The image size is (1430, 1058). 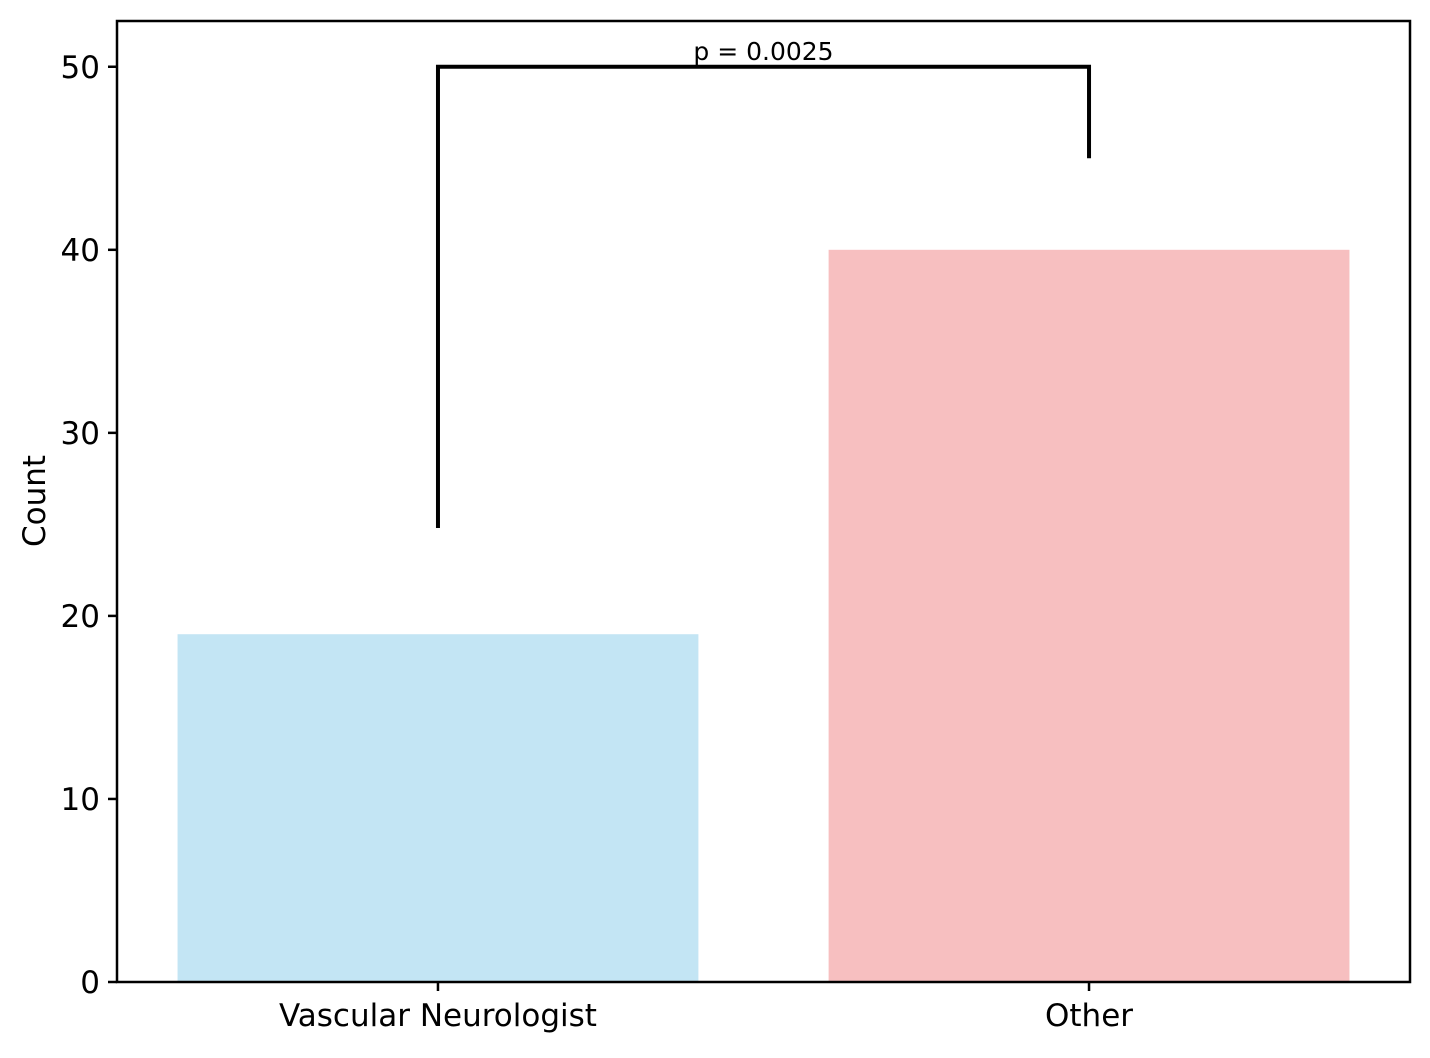 I want to click on y-tick-label: 30, so click(x=80, y=434).